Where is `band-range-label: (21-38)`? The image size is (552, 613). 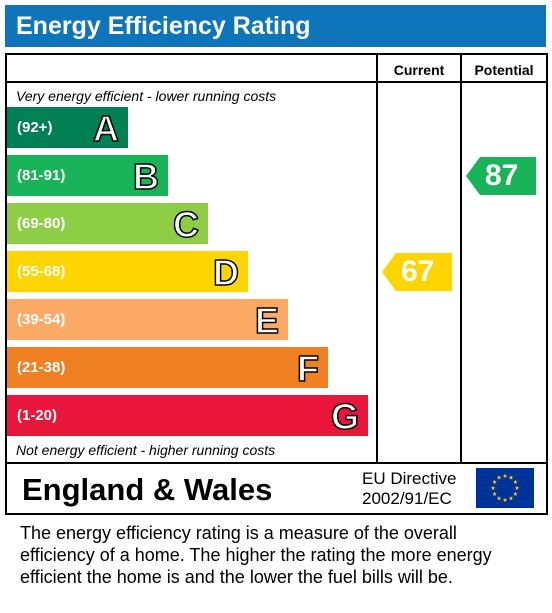 band-range-label: (21-38) is located at coordinates (41, 367).